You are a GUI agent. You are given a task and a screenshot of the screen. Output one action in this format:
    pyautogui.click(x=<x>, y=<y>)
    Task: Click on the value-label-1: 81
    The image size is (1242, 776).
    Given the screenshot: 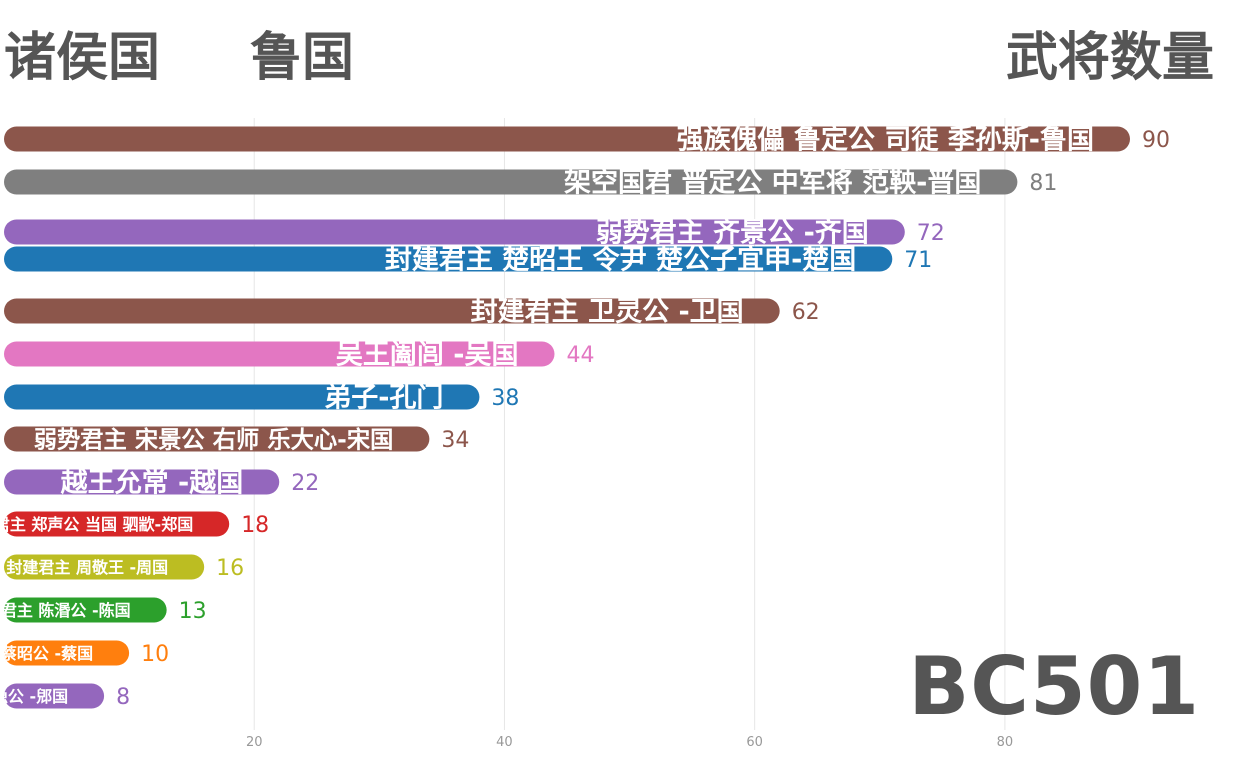 What is the action you would take?
    pyautogui.click(x=1043, y=183)
    